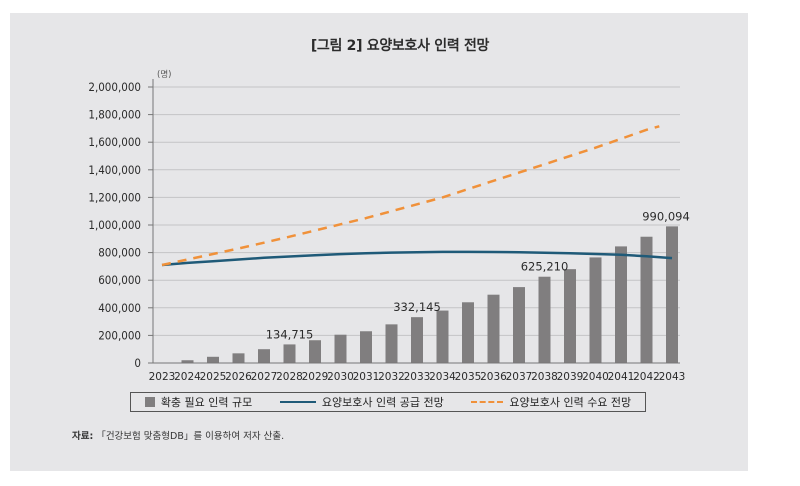 Image resolution: width=800 pixels, height=486 pixels. Describe the element at coordinates (289, 377) in the screenshot. I see `x-tick-label: 2028` at that location.